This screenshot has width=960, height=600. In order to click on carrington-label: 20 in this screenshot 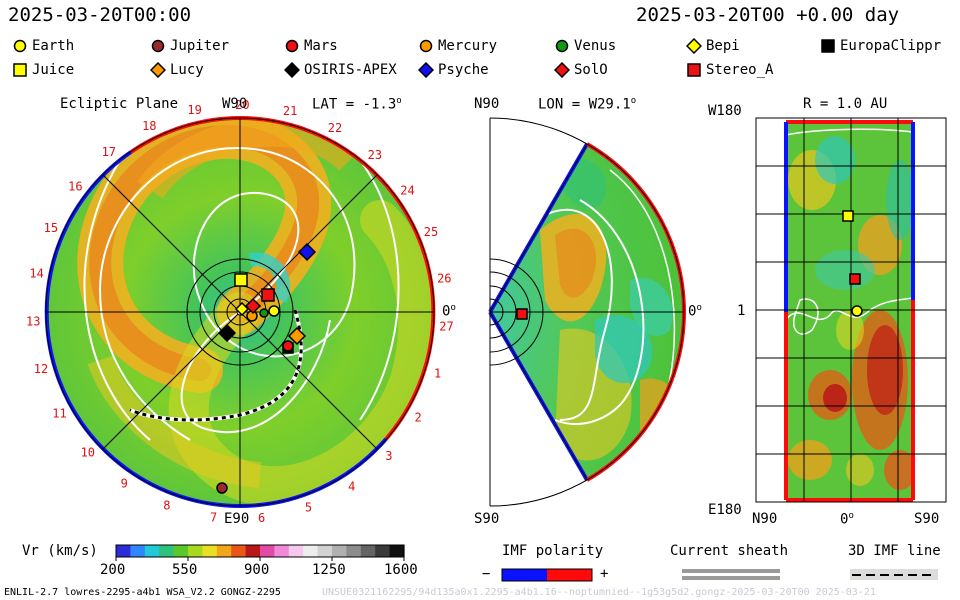, I will do `click(242, 105)`.